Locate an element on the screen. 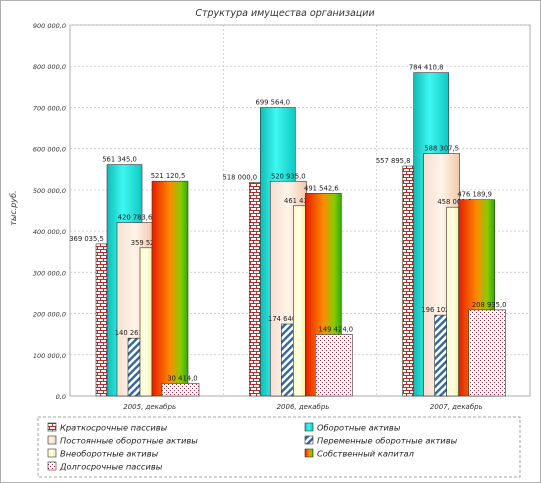 The image size is (541, 483). data-label: 588 307,5 is located at coordinates (441, 148).